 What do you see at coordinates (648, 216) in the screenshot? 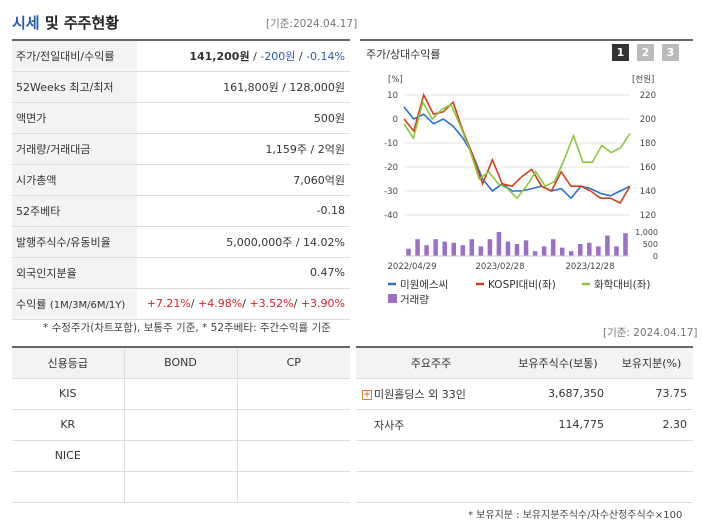
I see `right-tick-label: 120` at bounding box center [648, 216].